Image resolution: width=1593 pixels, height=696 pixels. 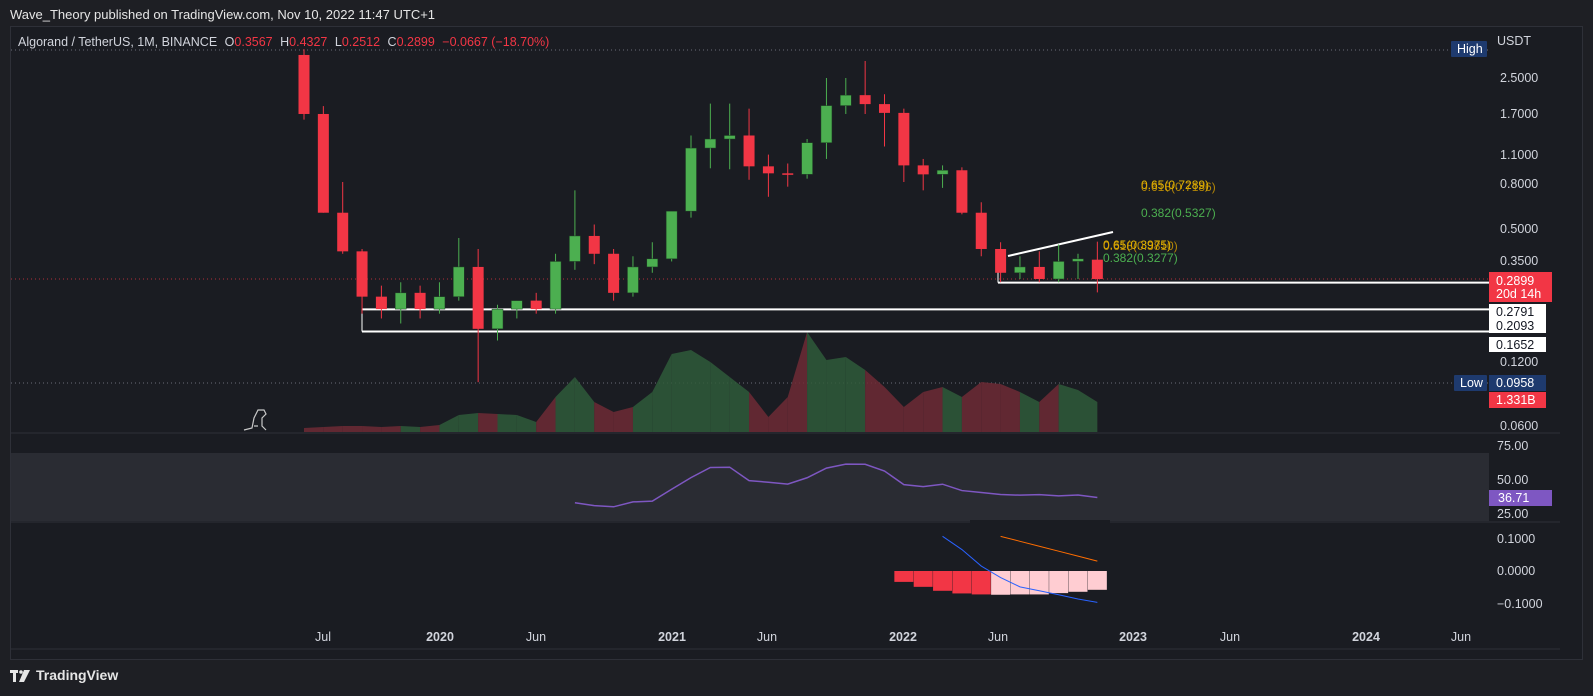 I want to click on fib-label: 0.382(0.5327), so click(x=1178, y=213).